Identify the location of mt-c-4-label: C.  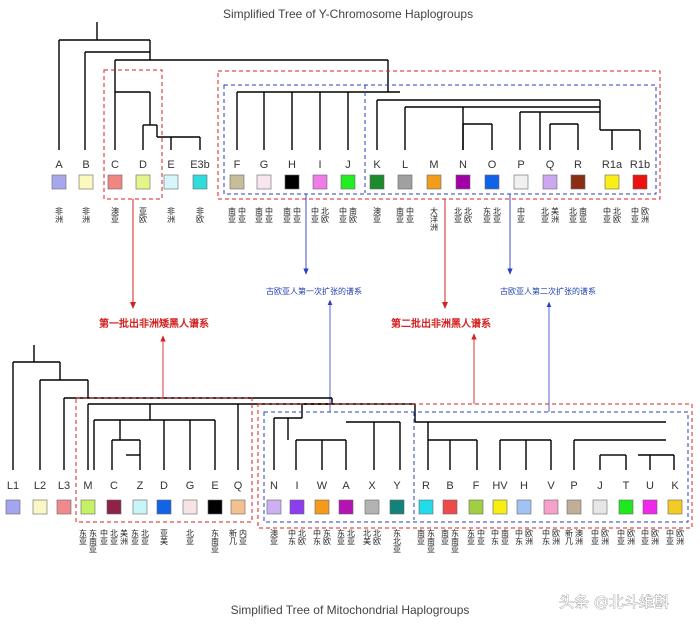
(114, 486).